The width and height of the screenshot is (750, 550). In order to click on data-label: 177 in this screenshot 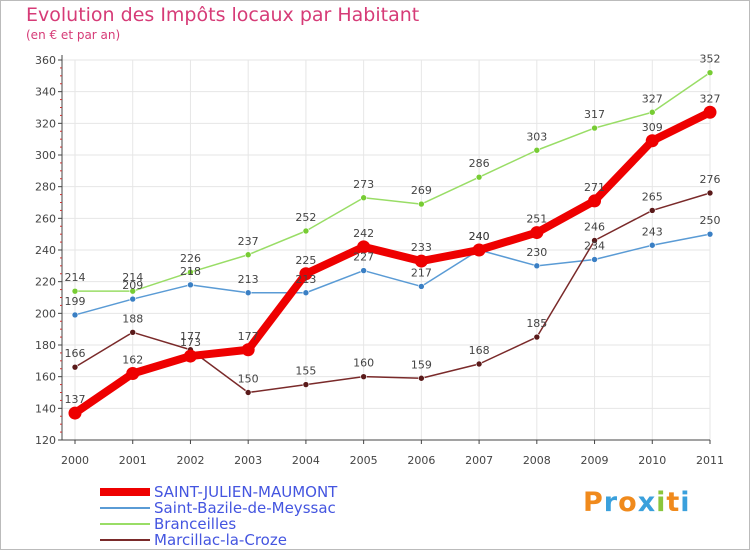, I will do `click(190, 336)`.